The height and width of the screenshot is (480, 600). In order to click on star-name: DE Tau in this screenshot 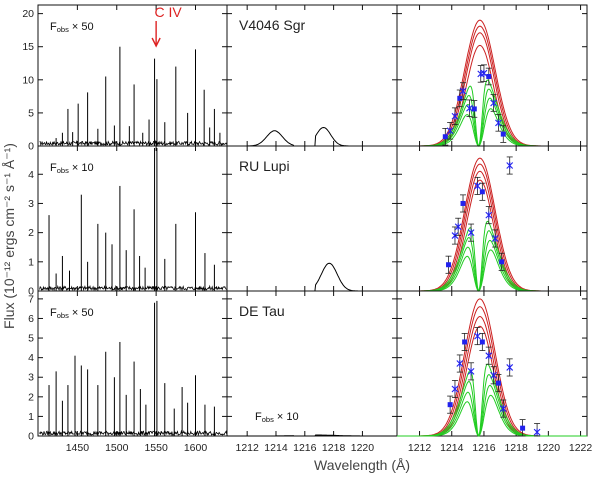, I will do `click(262, 311)`.